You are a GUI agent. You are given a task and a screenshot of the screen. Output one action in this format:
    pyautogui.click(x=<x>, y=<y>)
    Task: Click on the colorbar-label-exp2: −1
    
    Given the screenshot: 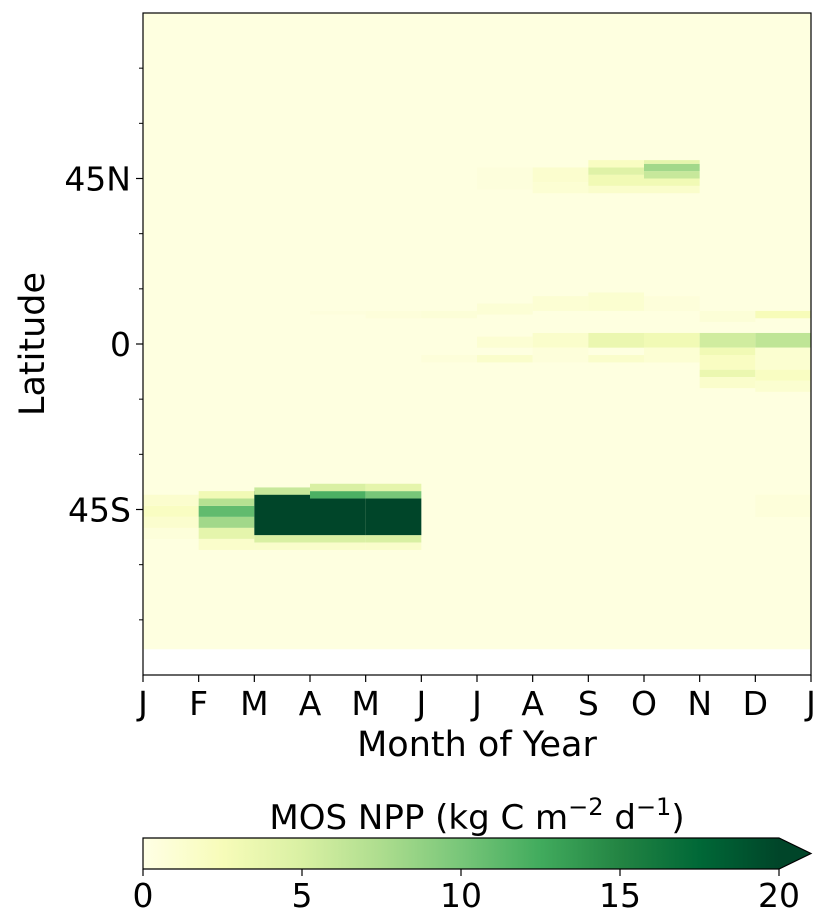 What is the action you would take?
    pyautogui.click(x=653, y=807)
    